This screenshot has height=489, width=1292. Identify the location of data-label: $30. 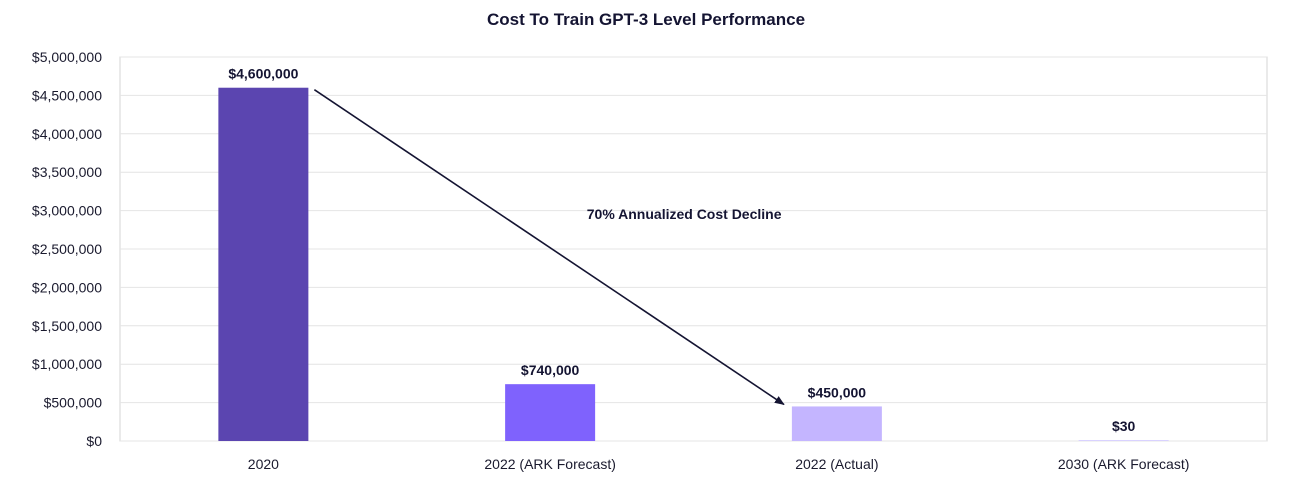
(1124, 426).